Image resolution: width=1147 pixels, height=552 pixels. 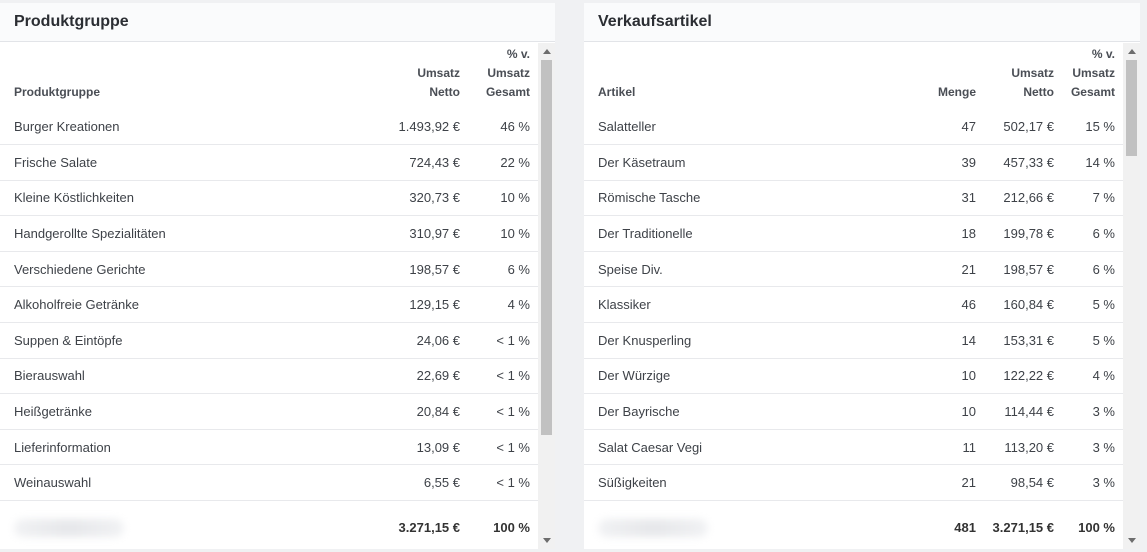 I want to click on table-row: Bierauswahl 22,69 € < 1 %, so click(x=269, y=376).